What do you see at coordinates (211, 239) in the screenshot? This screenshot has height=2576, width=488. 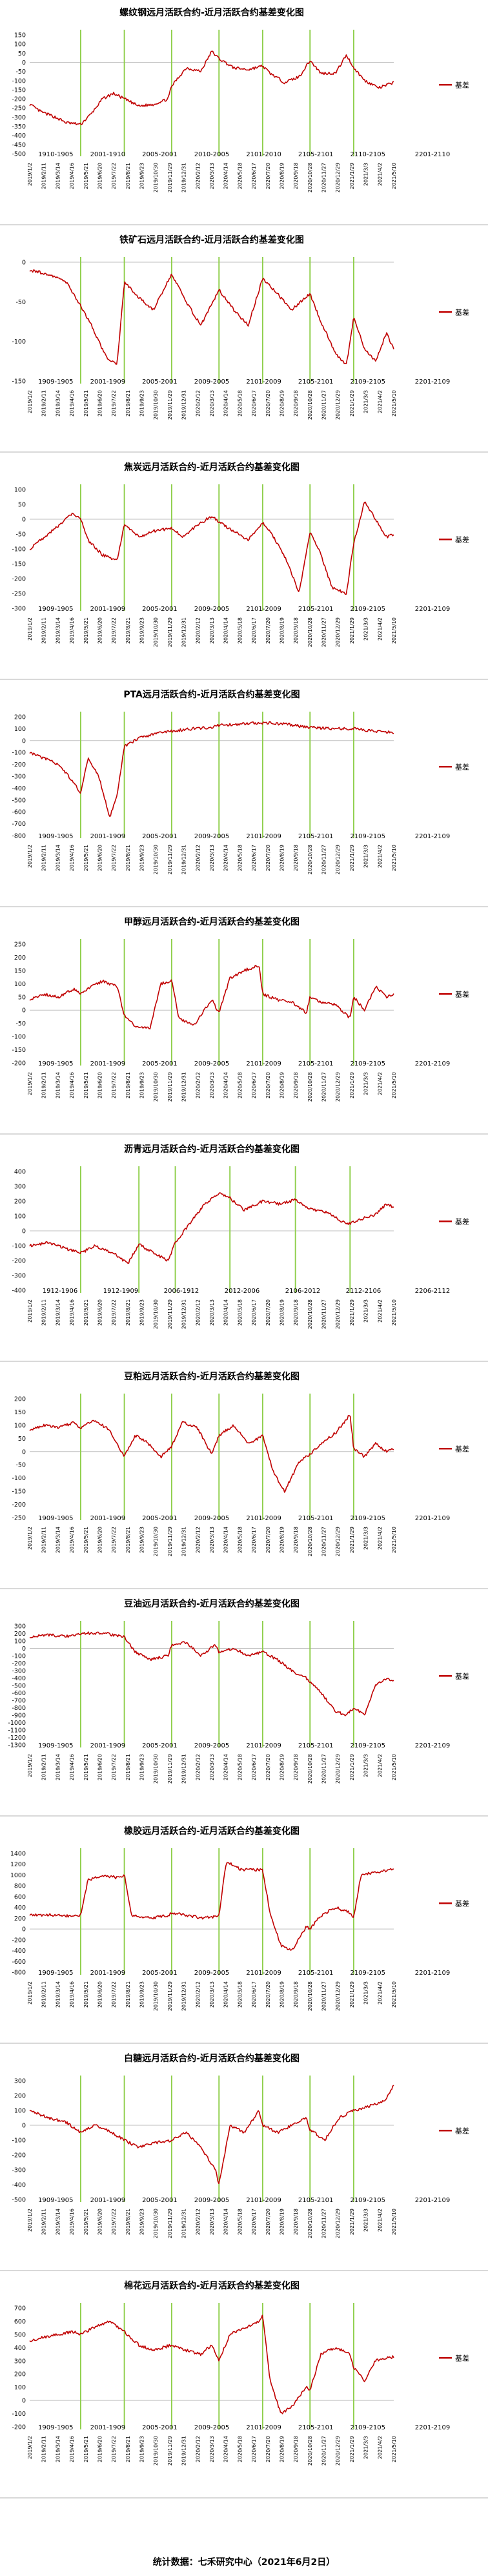 I see `chart-title: 铁矿石远月活跃合约-近月活跃合约基差变化图` at bounding box center [211, 239].